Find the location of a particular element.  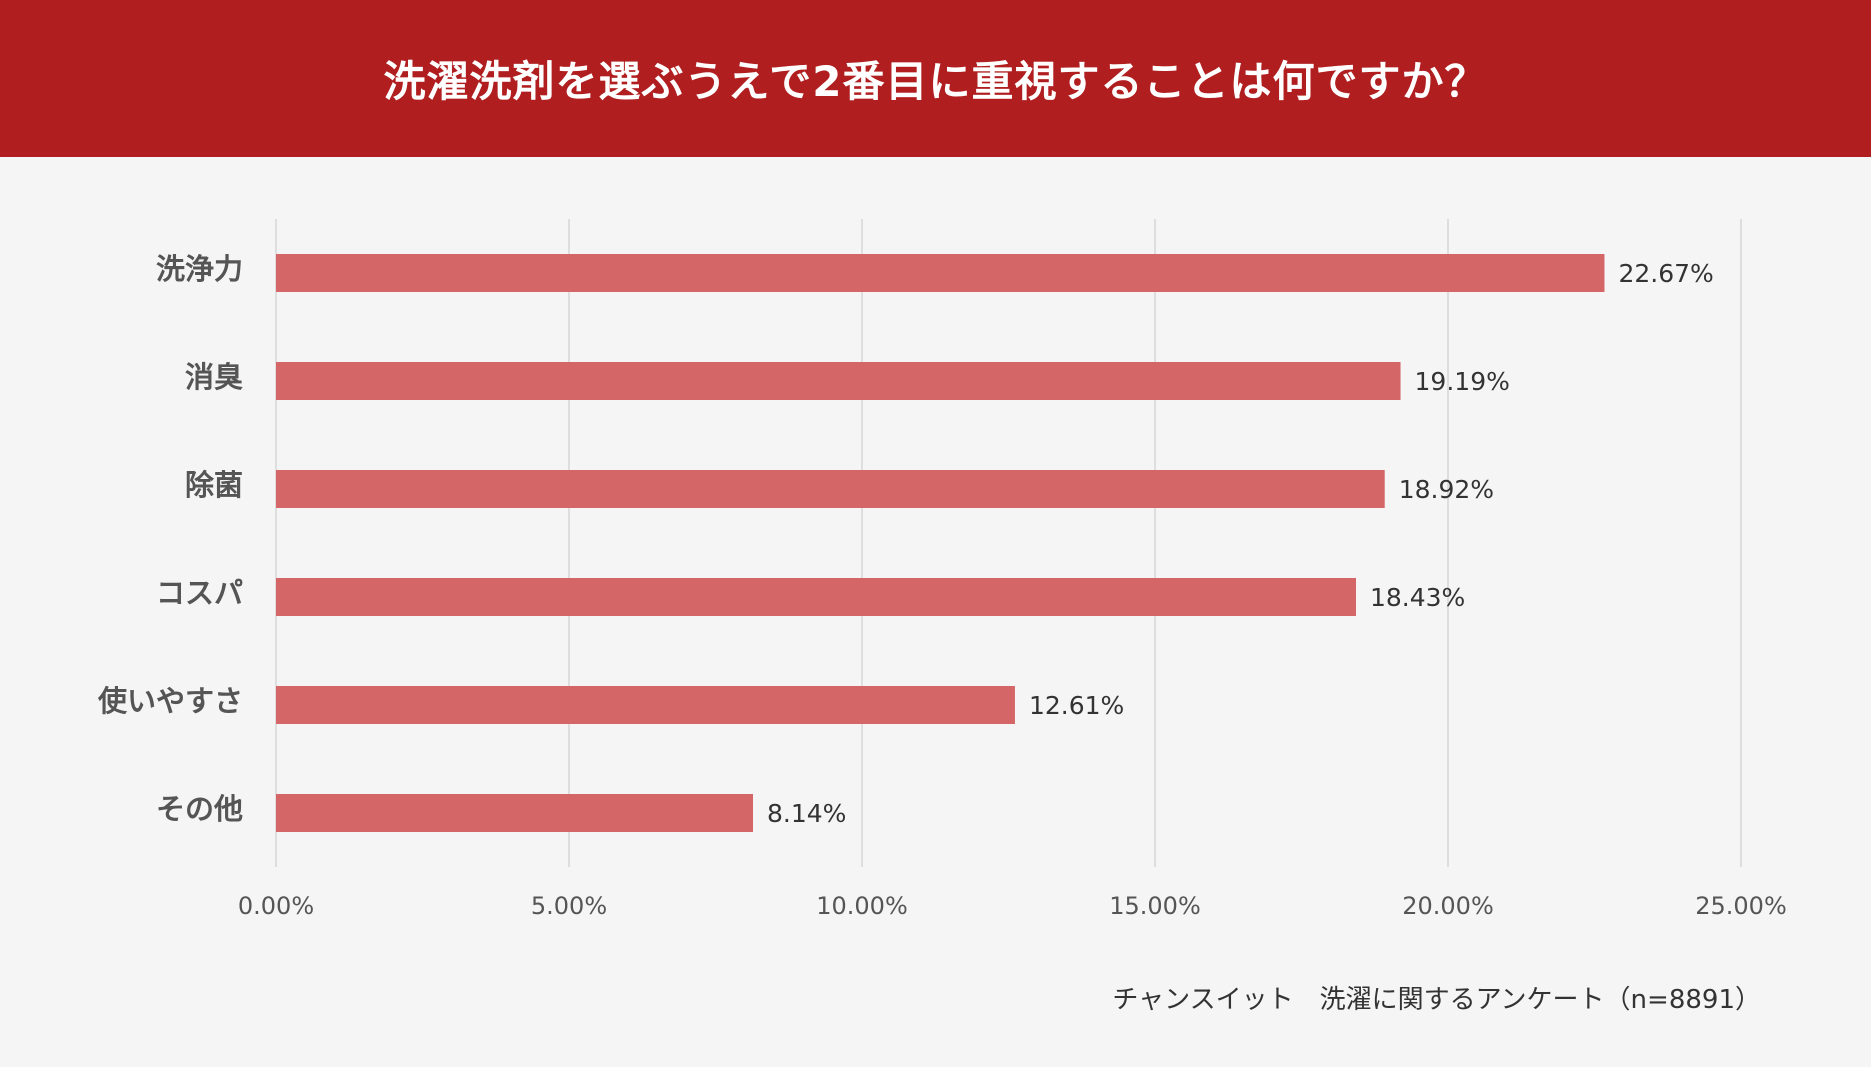

chart-header: 洗濯洗剤を選ぶうえで2番目に重視することは何ですか？ is located at coordinates (935, 78).